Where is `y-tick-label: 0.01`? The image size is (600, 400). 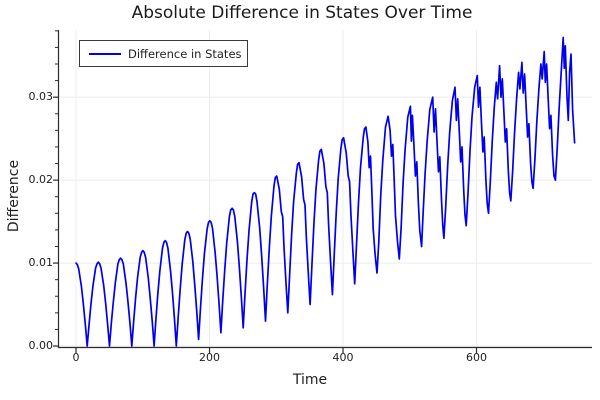
y-tick-label: 0.01 is located at coordinates (41, 263).